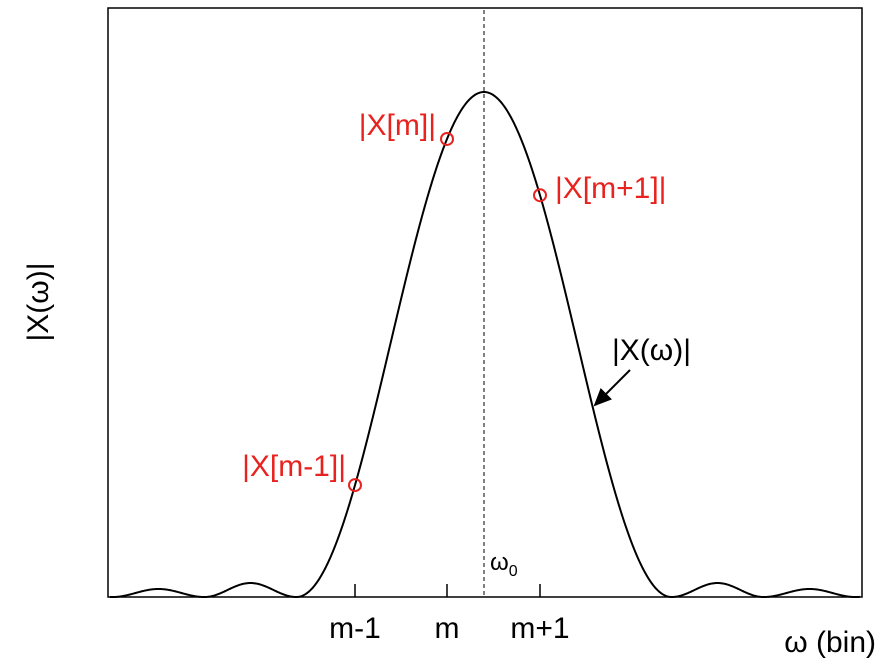 The width and height of the screenshot is (880, 667). What do you see at coordinates (830, 642) in the screenshot?
I see `x-axis-label: ω (bin)` at bounding box center [830, 642].